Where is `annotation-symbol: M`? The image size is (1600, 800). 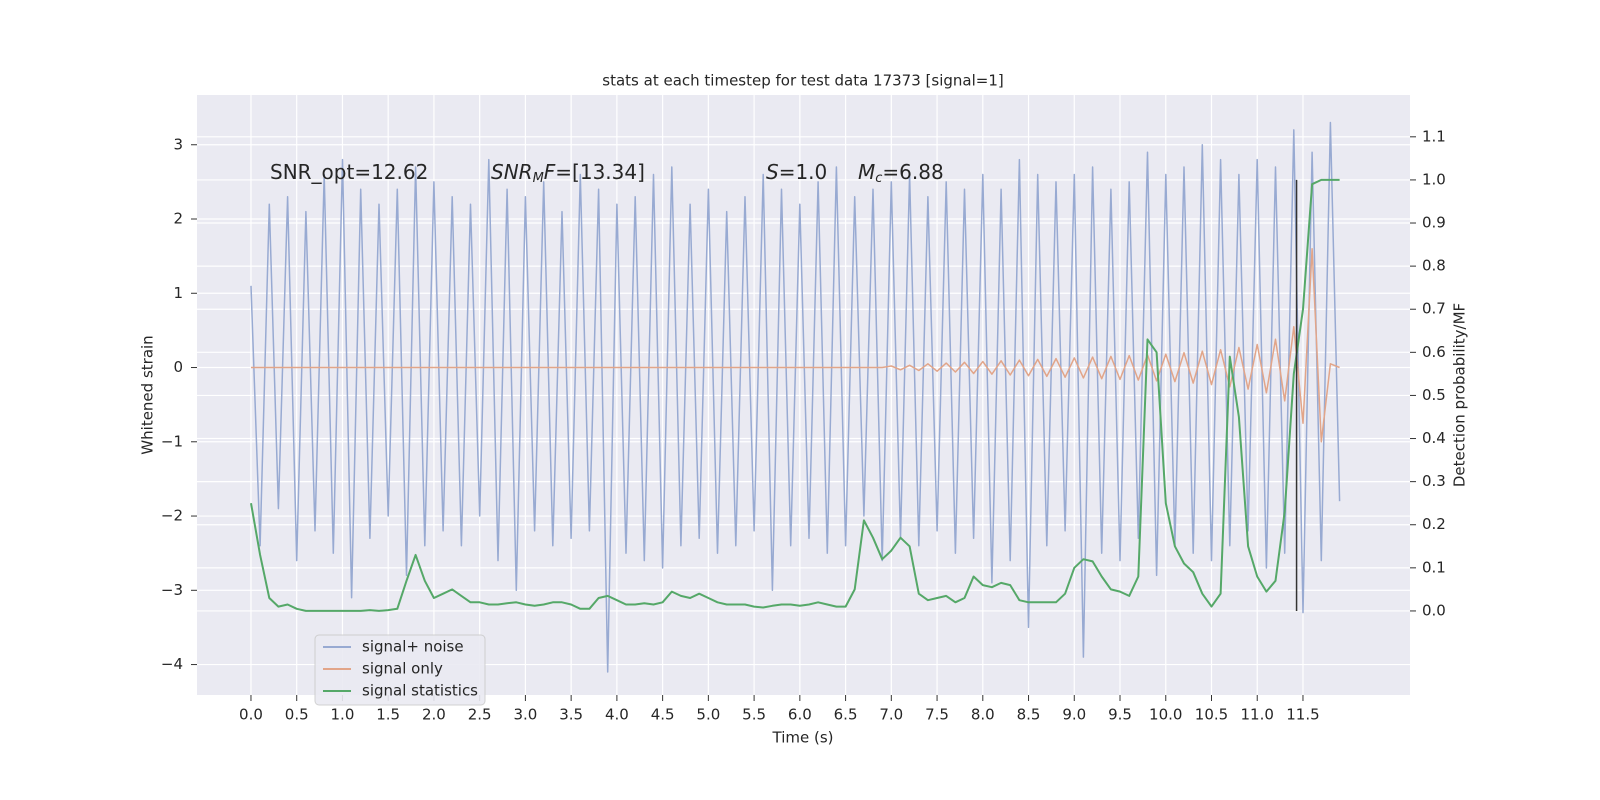 annotation-symbol: M is located at coordinates (866, 172).